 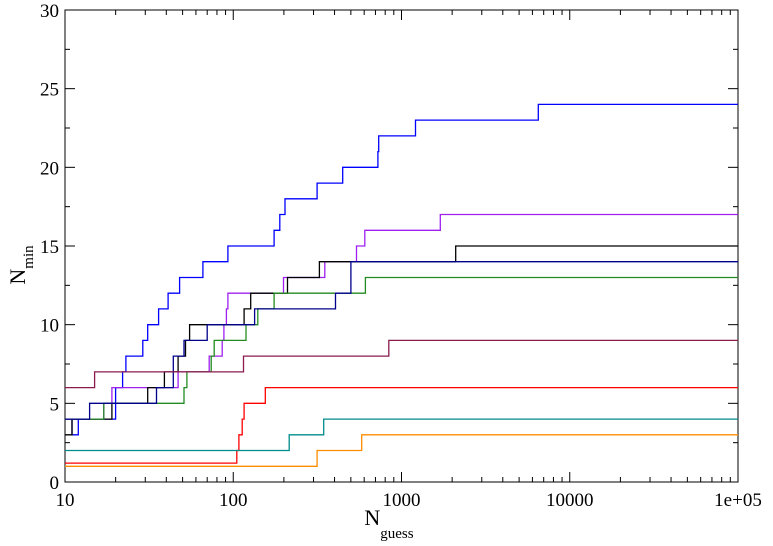 What do you see at coordinates (55, 483) in the screenshot?
I see `y-tick-label: 0` at bounding box center [55, 483].